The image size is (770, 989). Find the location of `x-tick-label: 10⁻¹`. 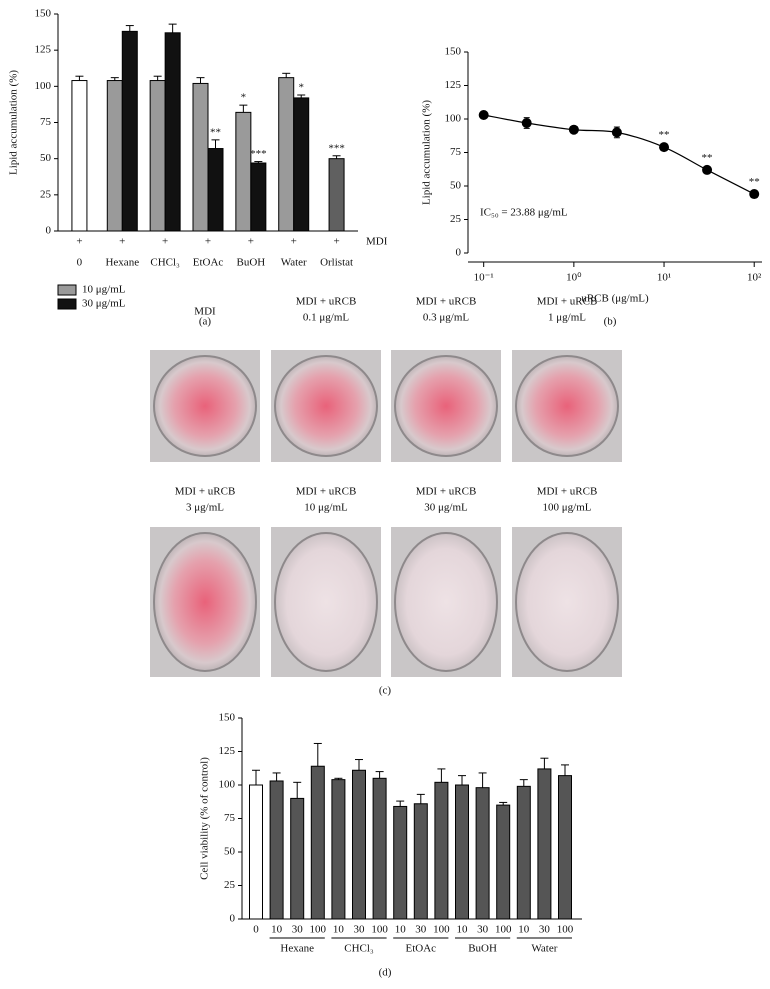

x-tick-label: 10⁻¹ is located at coordinates (484, 278).